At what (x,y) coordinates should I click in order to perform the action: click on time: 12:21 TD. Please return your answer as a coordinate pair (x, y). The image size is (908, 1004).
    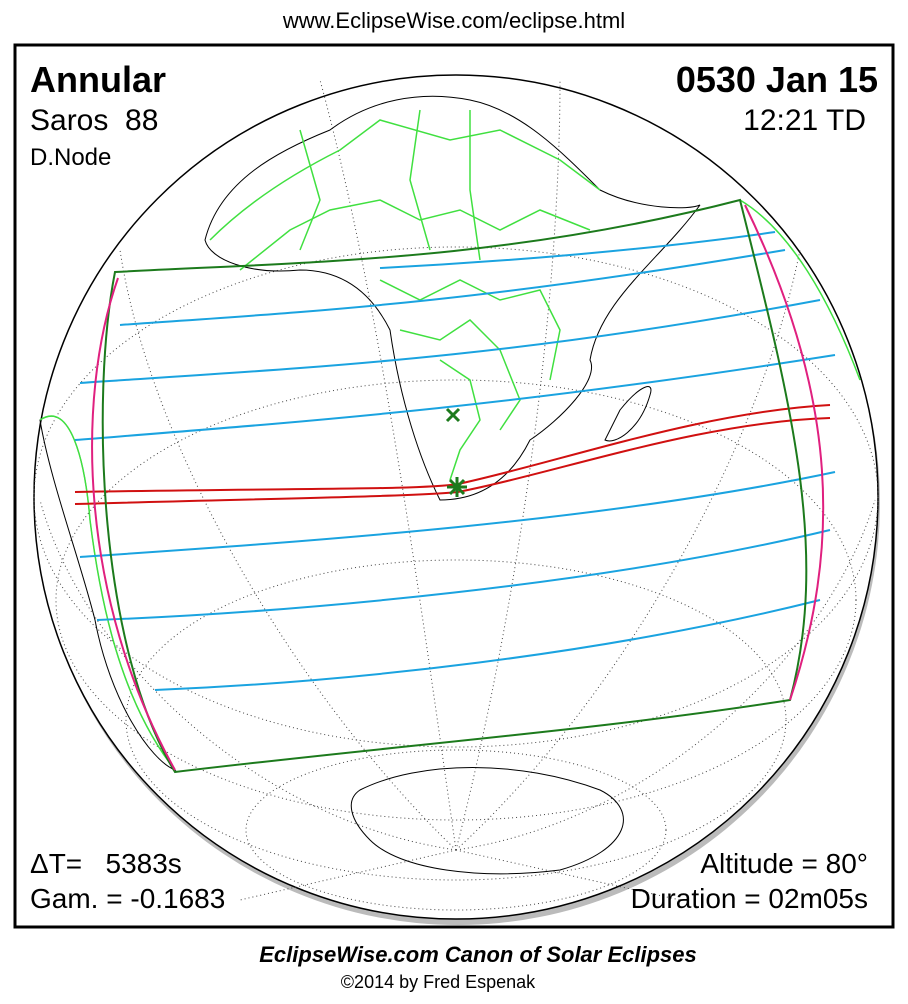
    Looking at the image, I should click on (804, 120).